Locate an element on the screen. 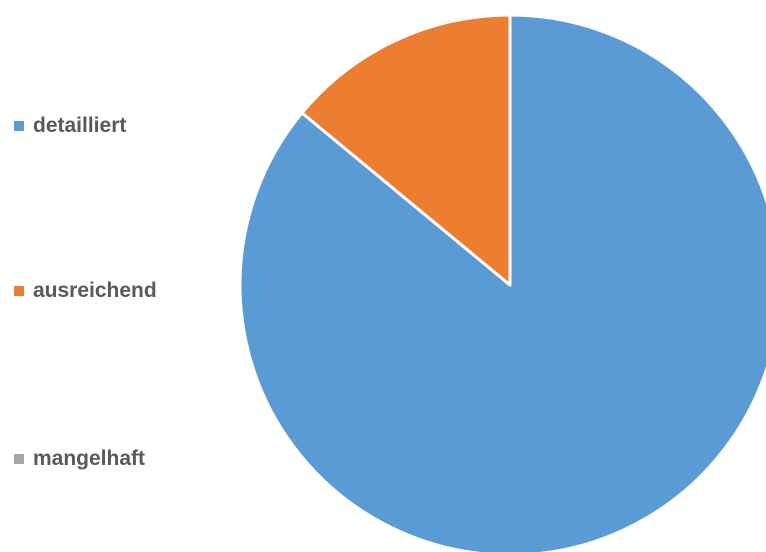 The width and height of the screenshot is (766, 552). pie-slice-ausreichend is located at coordinates (406, 150).